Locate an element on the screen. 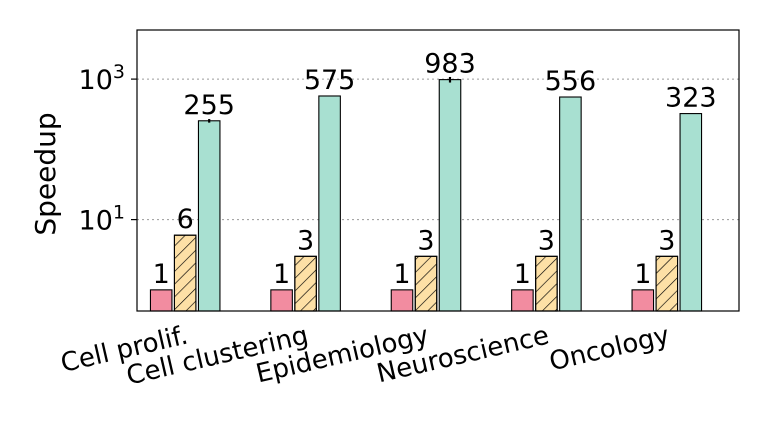  y-tick-label: 10³ is located at coordinates (102, 78).